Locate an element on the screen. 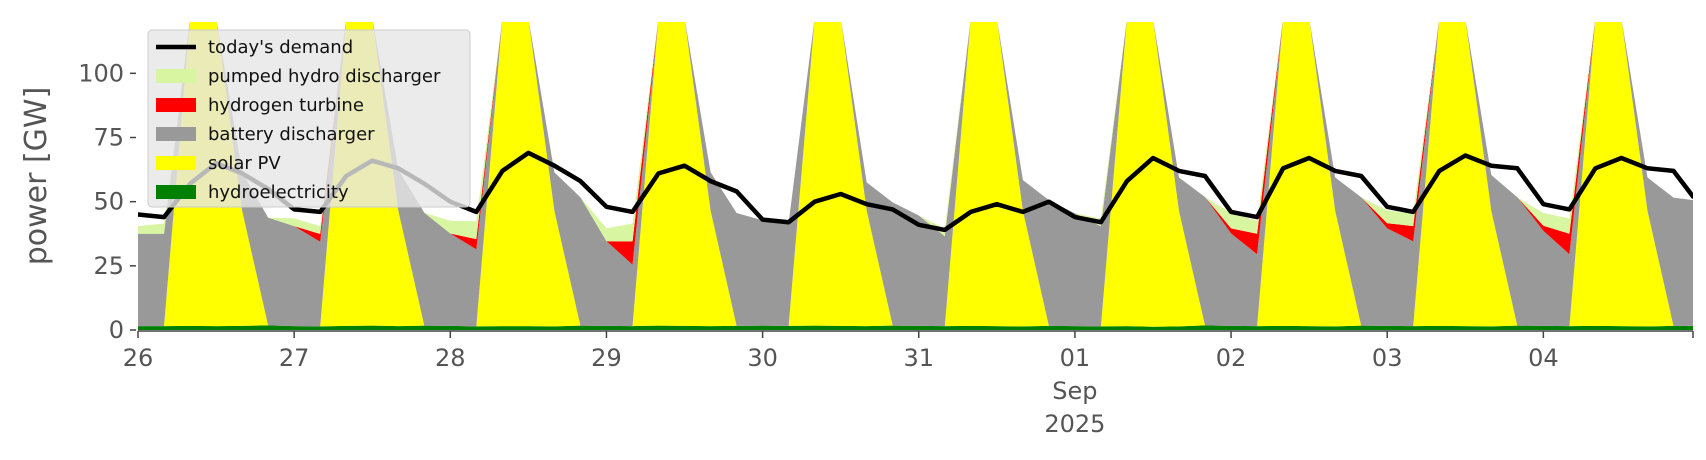 Image resolution: width=1706 pixels, height=460 pixels. y-tick-label: 75 is located at coordinates (108, 138).